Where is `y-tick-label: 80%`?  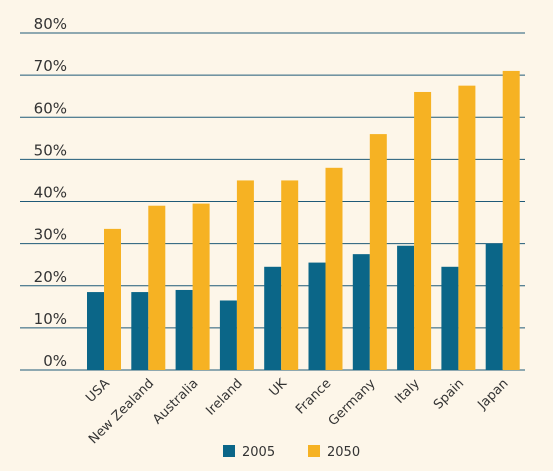
y-tick-label: 80% is located at coordinates (50, 24).